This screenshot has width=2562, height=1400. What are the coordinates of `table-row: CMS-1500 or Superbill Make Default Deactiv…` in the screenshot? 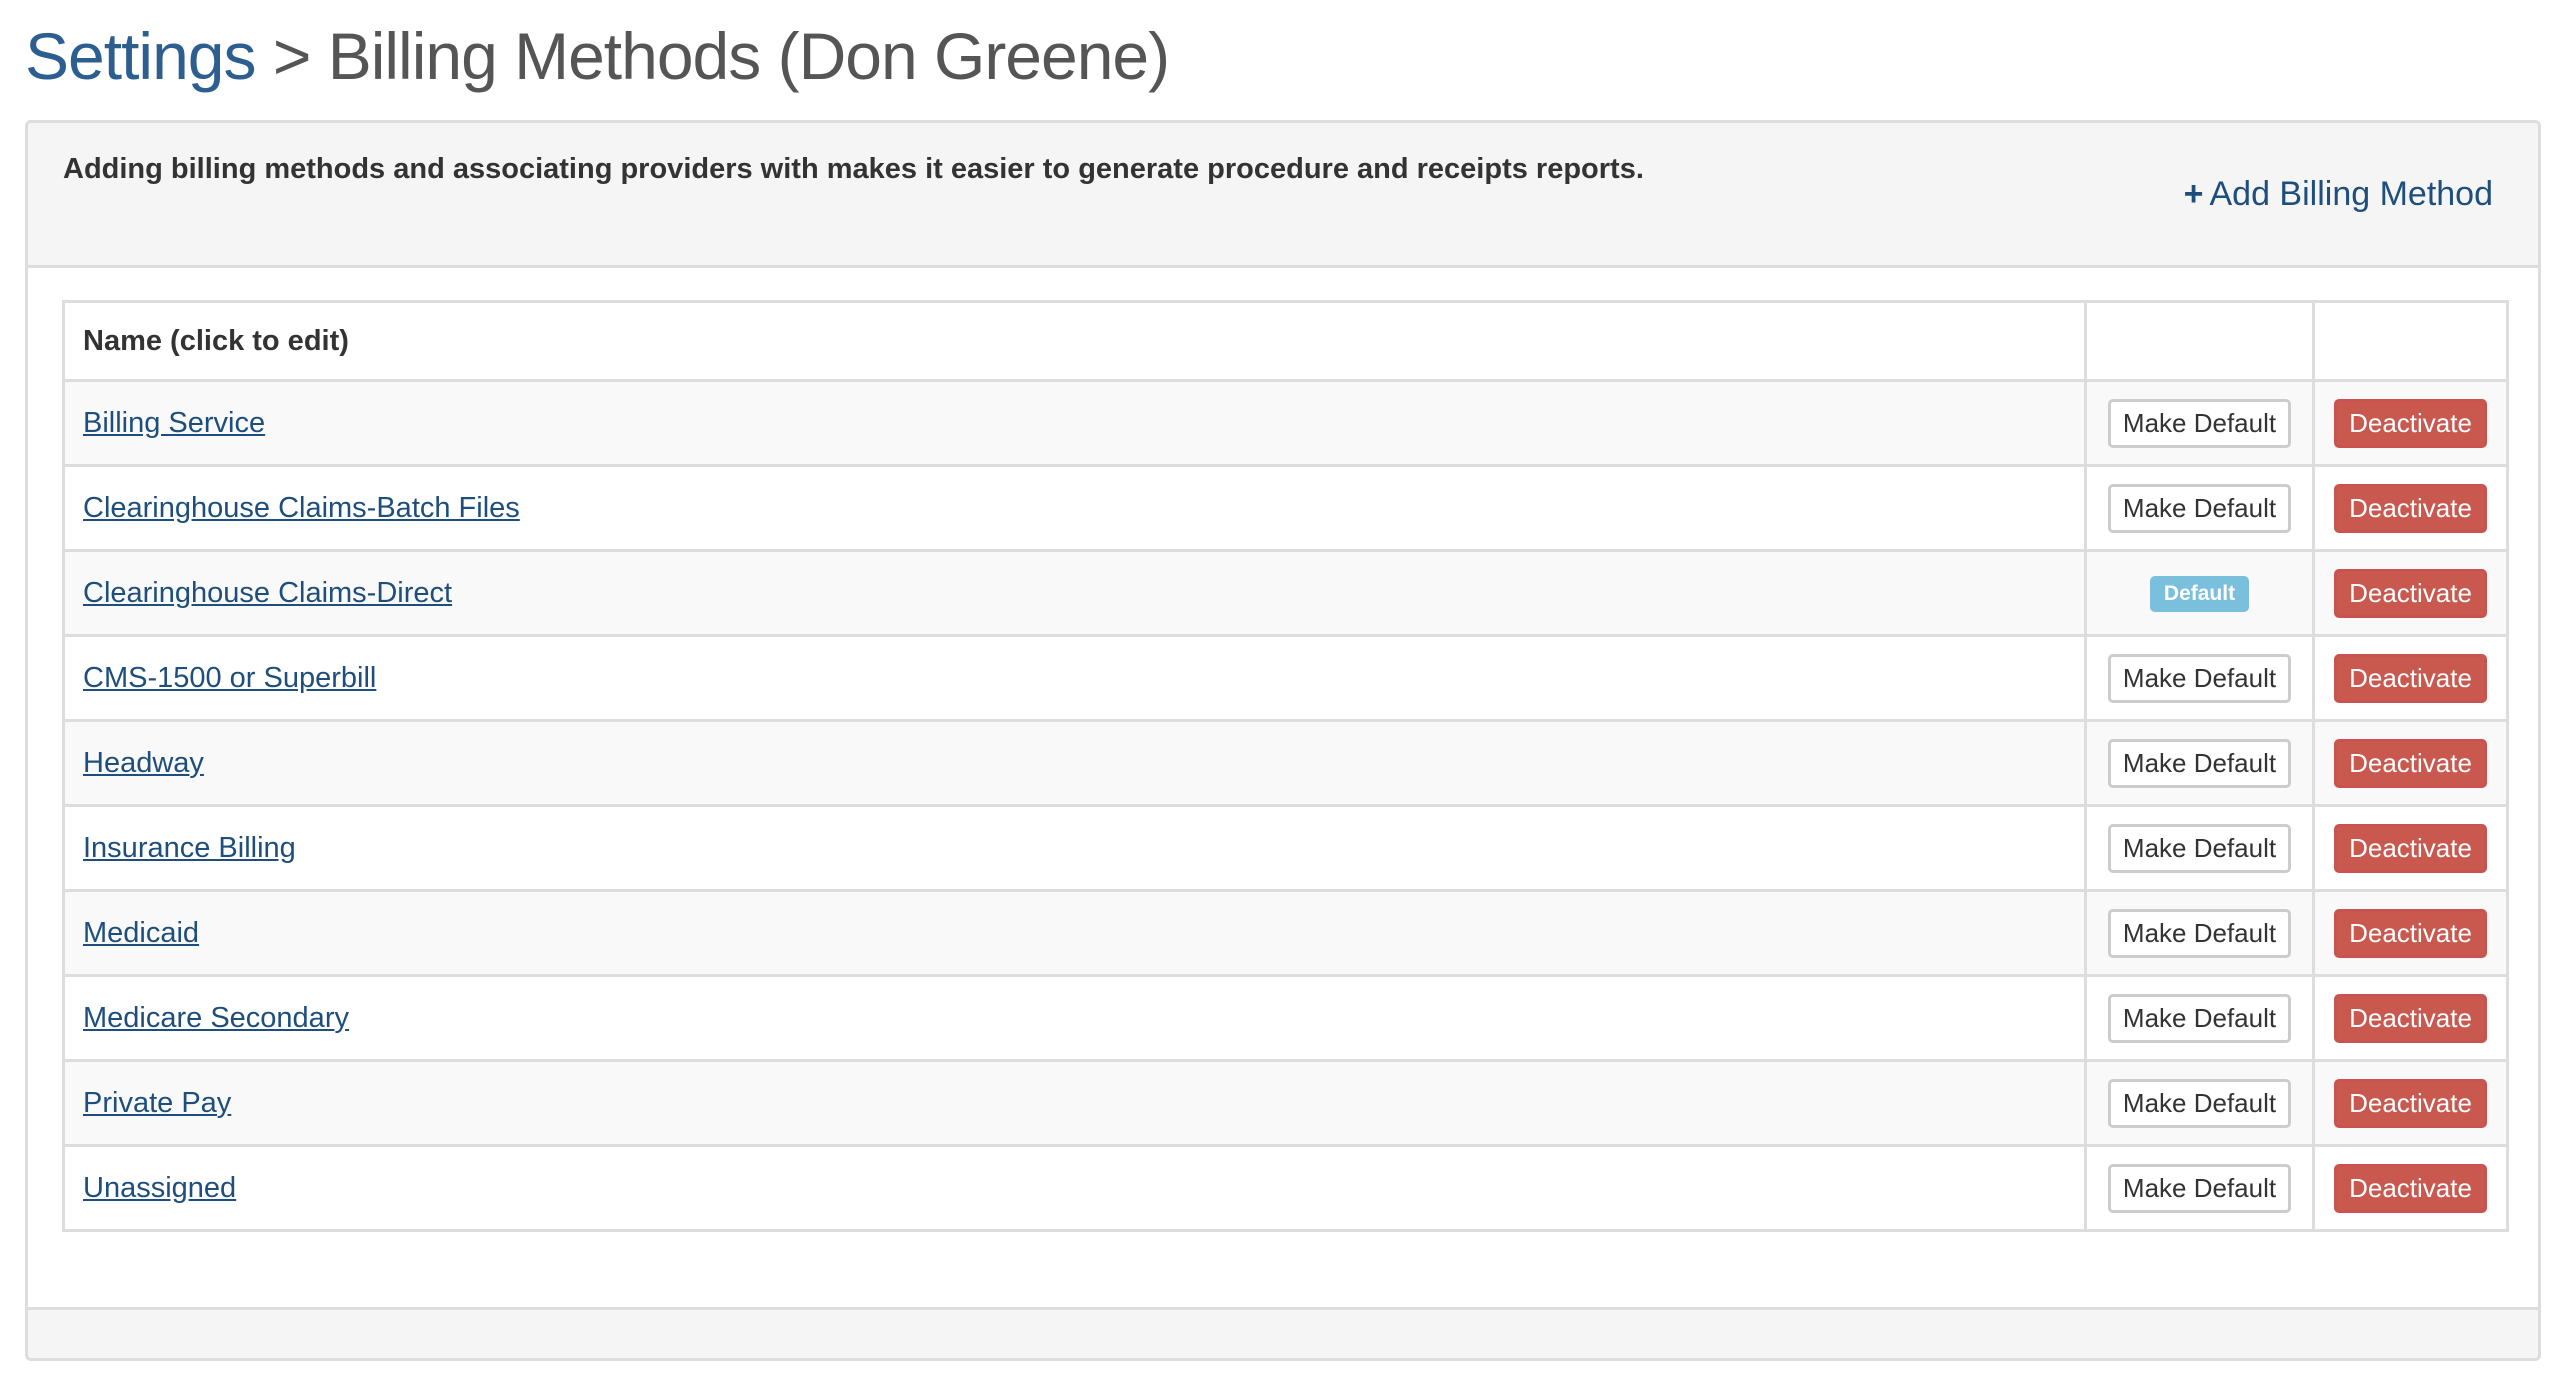 It's located at (1285, 678).